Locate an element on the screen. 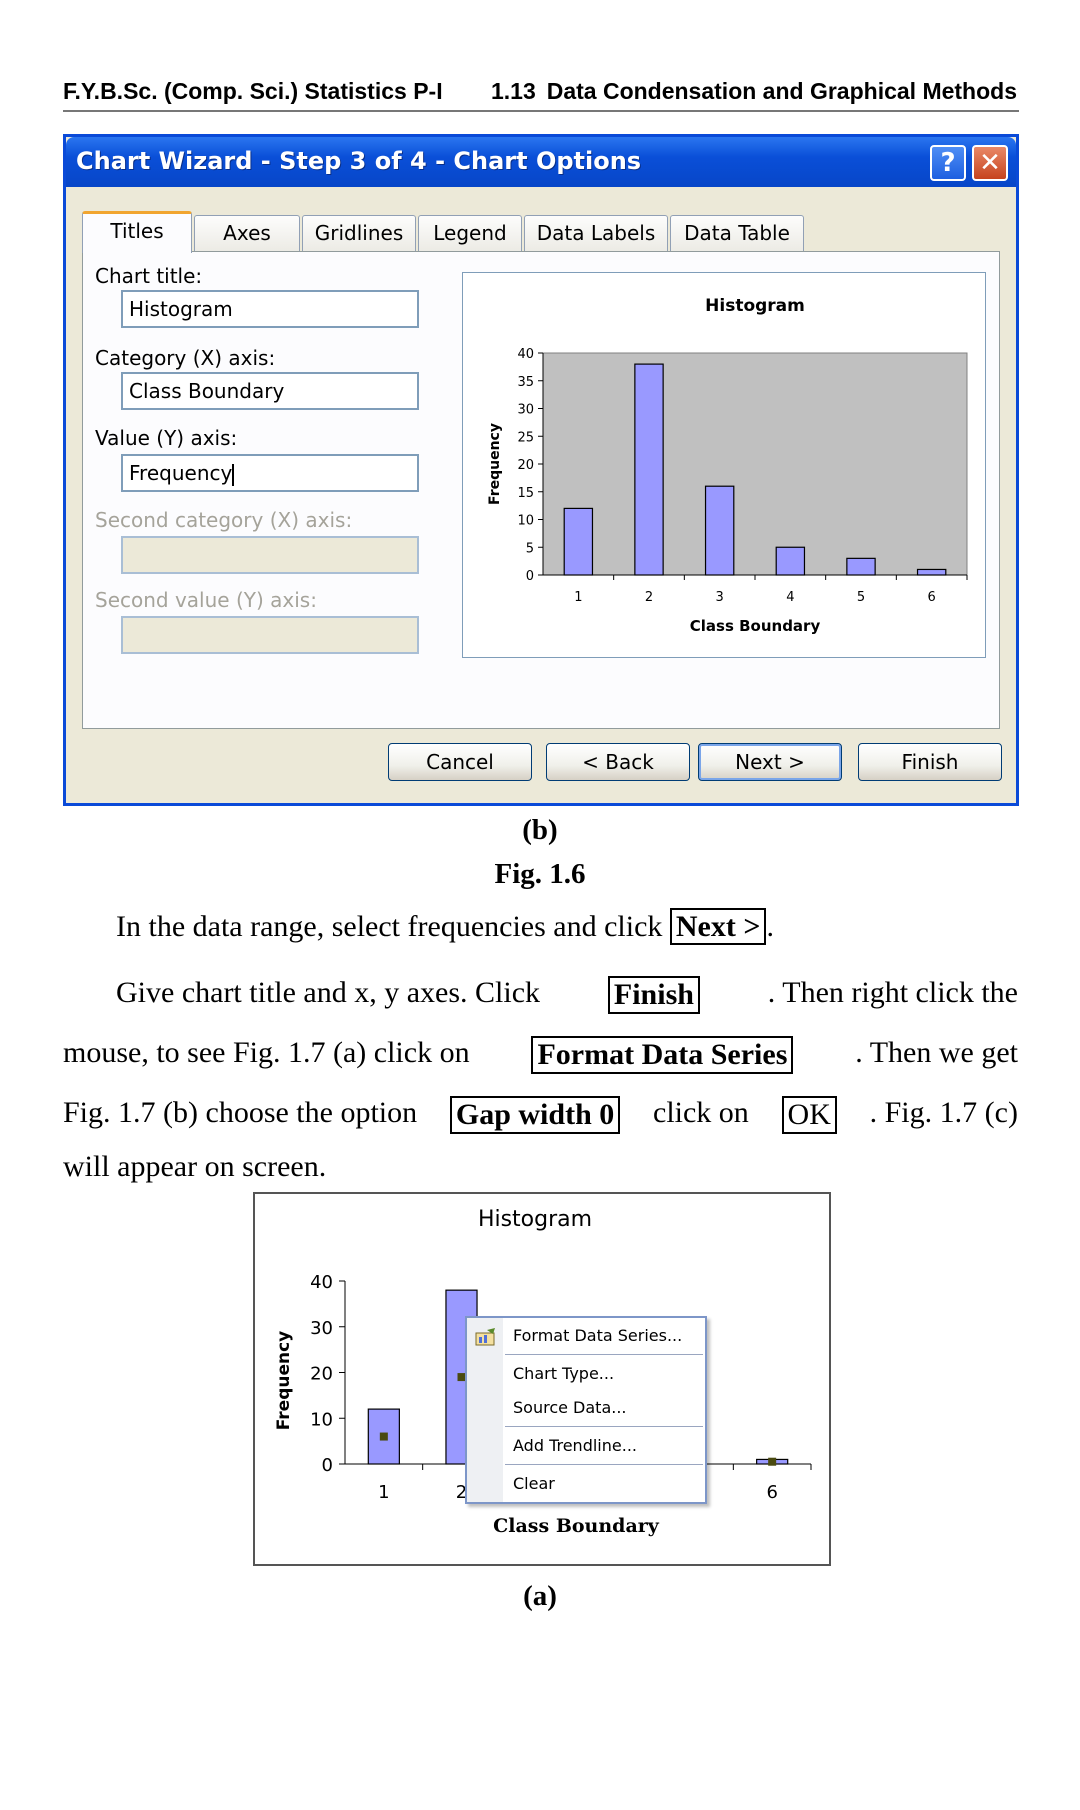 This screenshot has height=1810, width=1080. p1-end: . is located at coordinates (770, 926).